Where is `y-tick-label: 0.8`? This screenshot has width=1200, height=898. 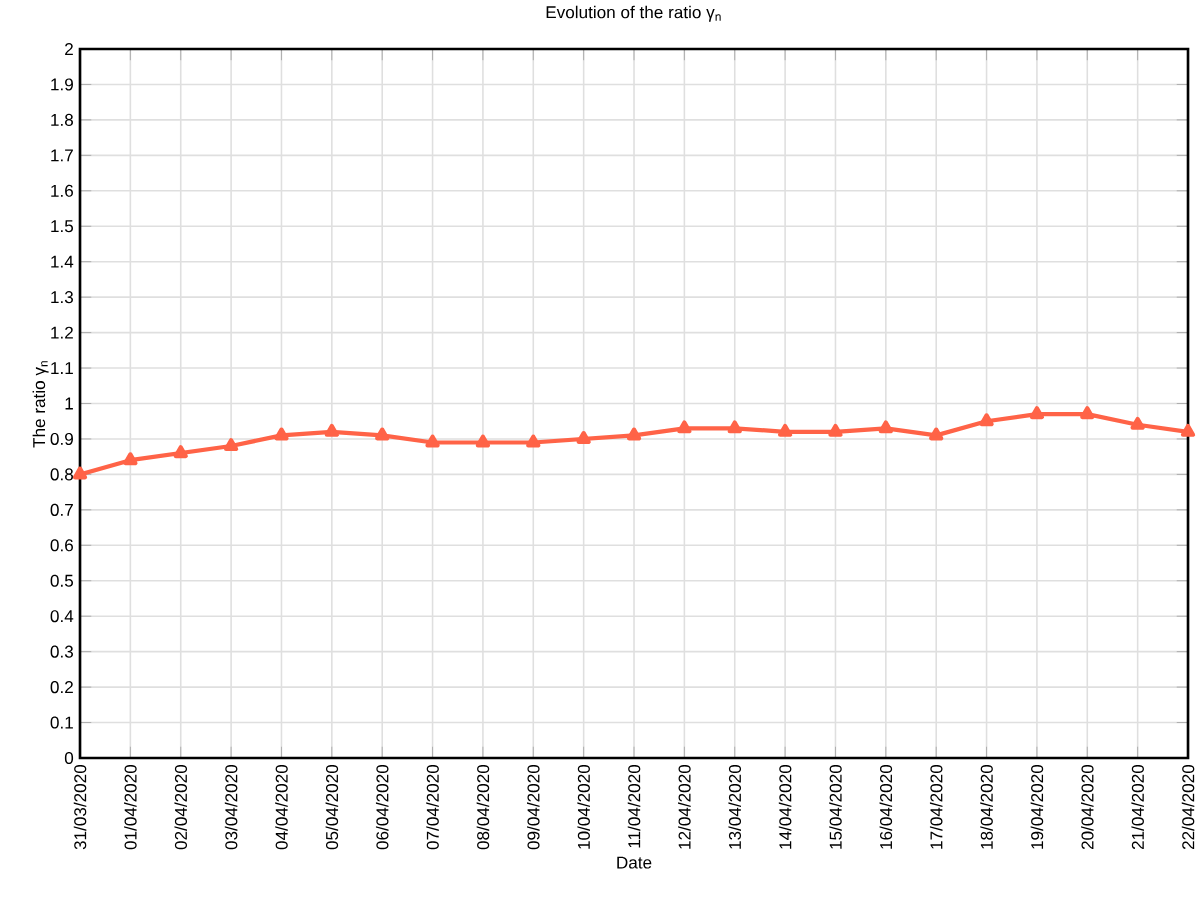
y-tick-label: 0.8 is located at coordinates (61, 474).